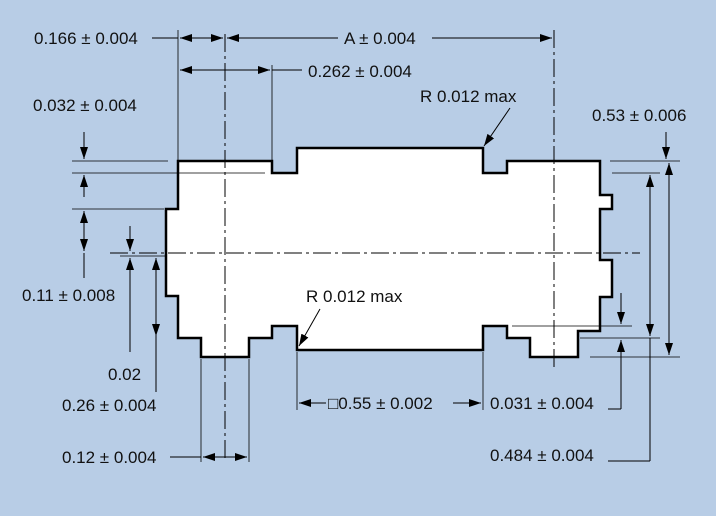 Image resolution: width=716 pixels, height=516 pixels. I want to click on label-012: 0.12 ± 0.004, so click(109, 457).